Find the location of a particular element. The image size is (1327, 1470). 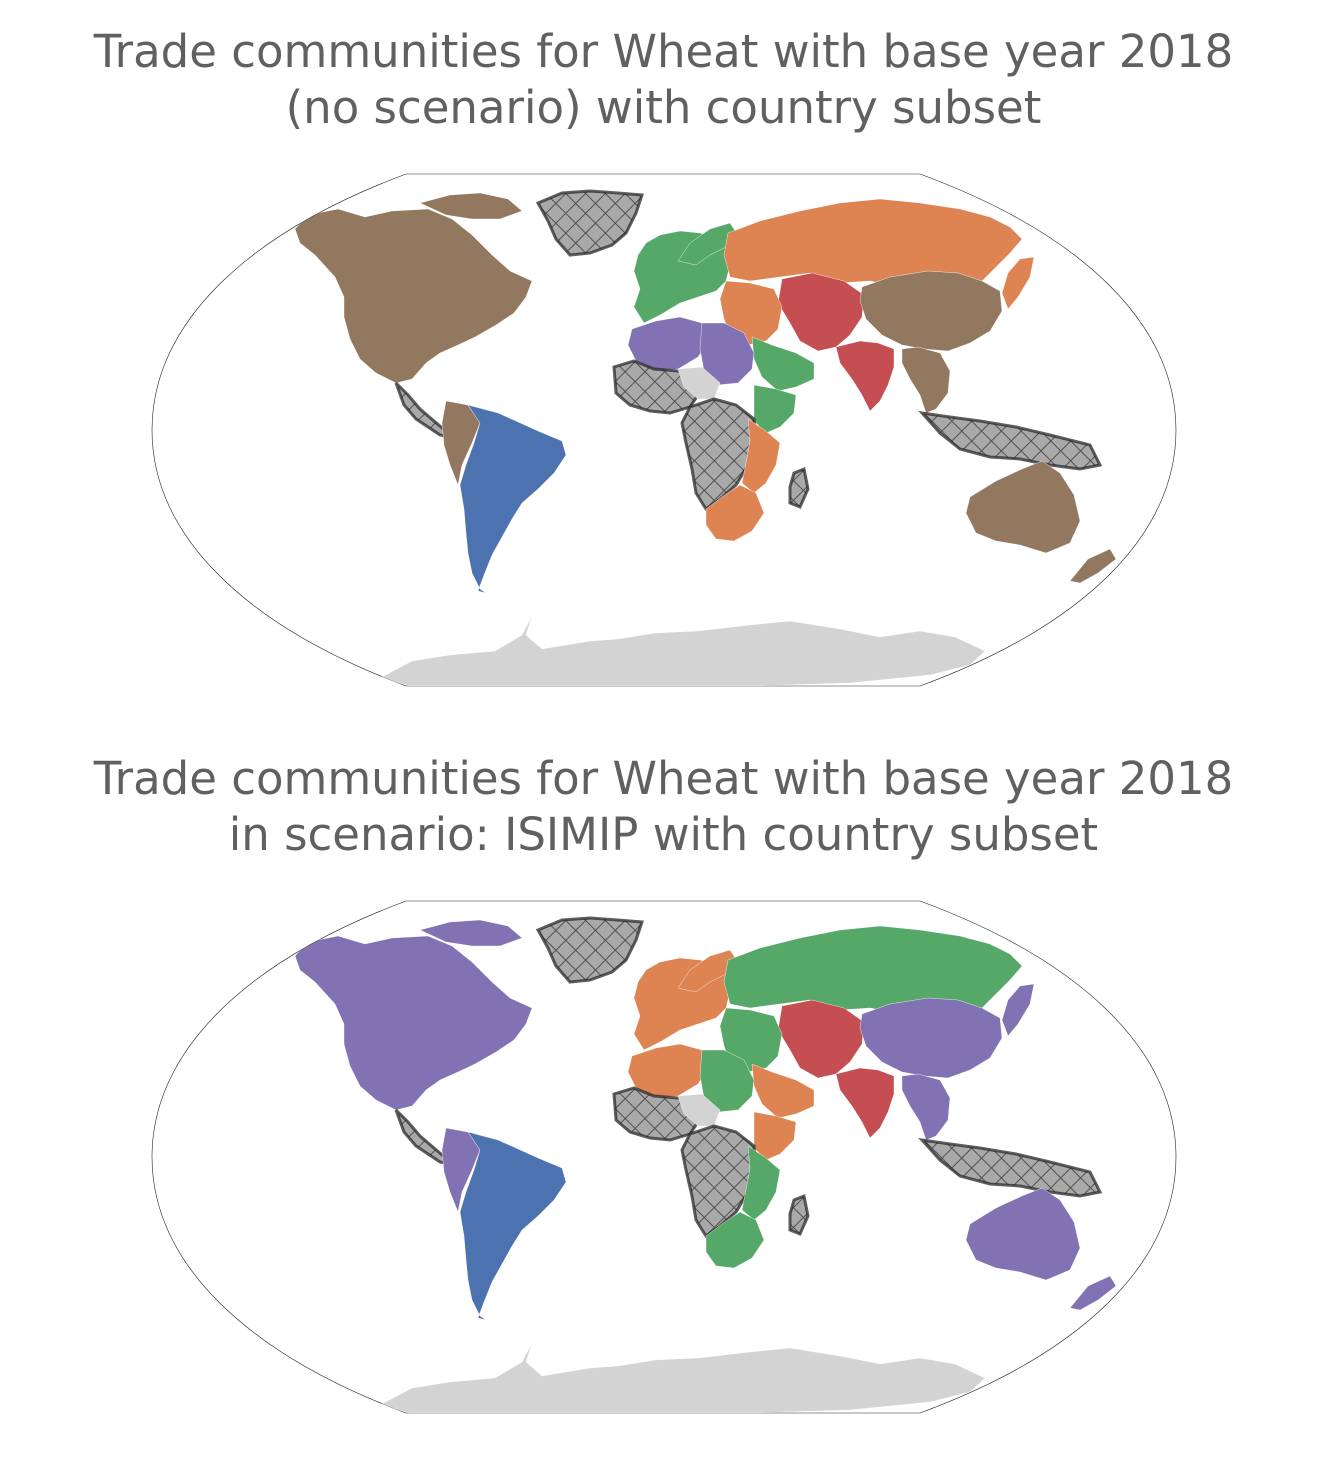

map-title-line2: in scenario: ISIMIP with country subset is located at coordinates (663, 834).